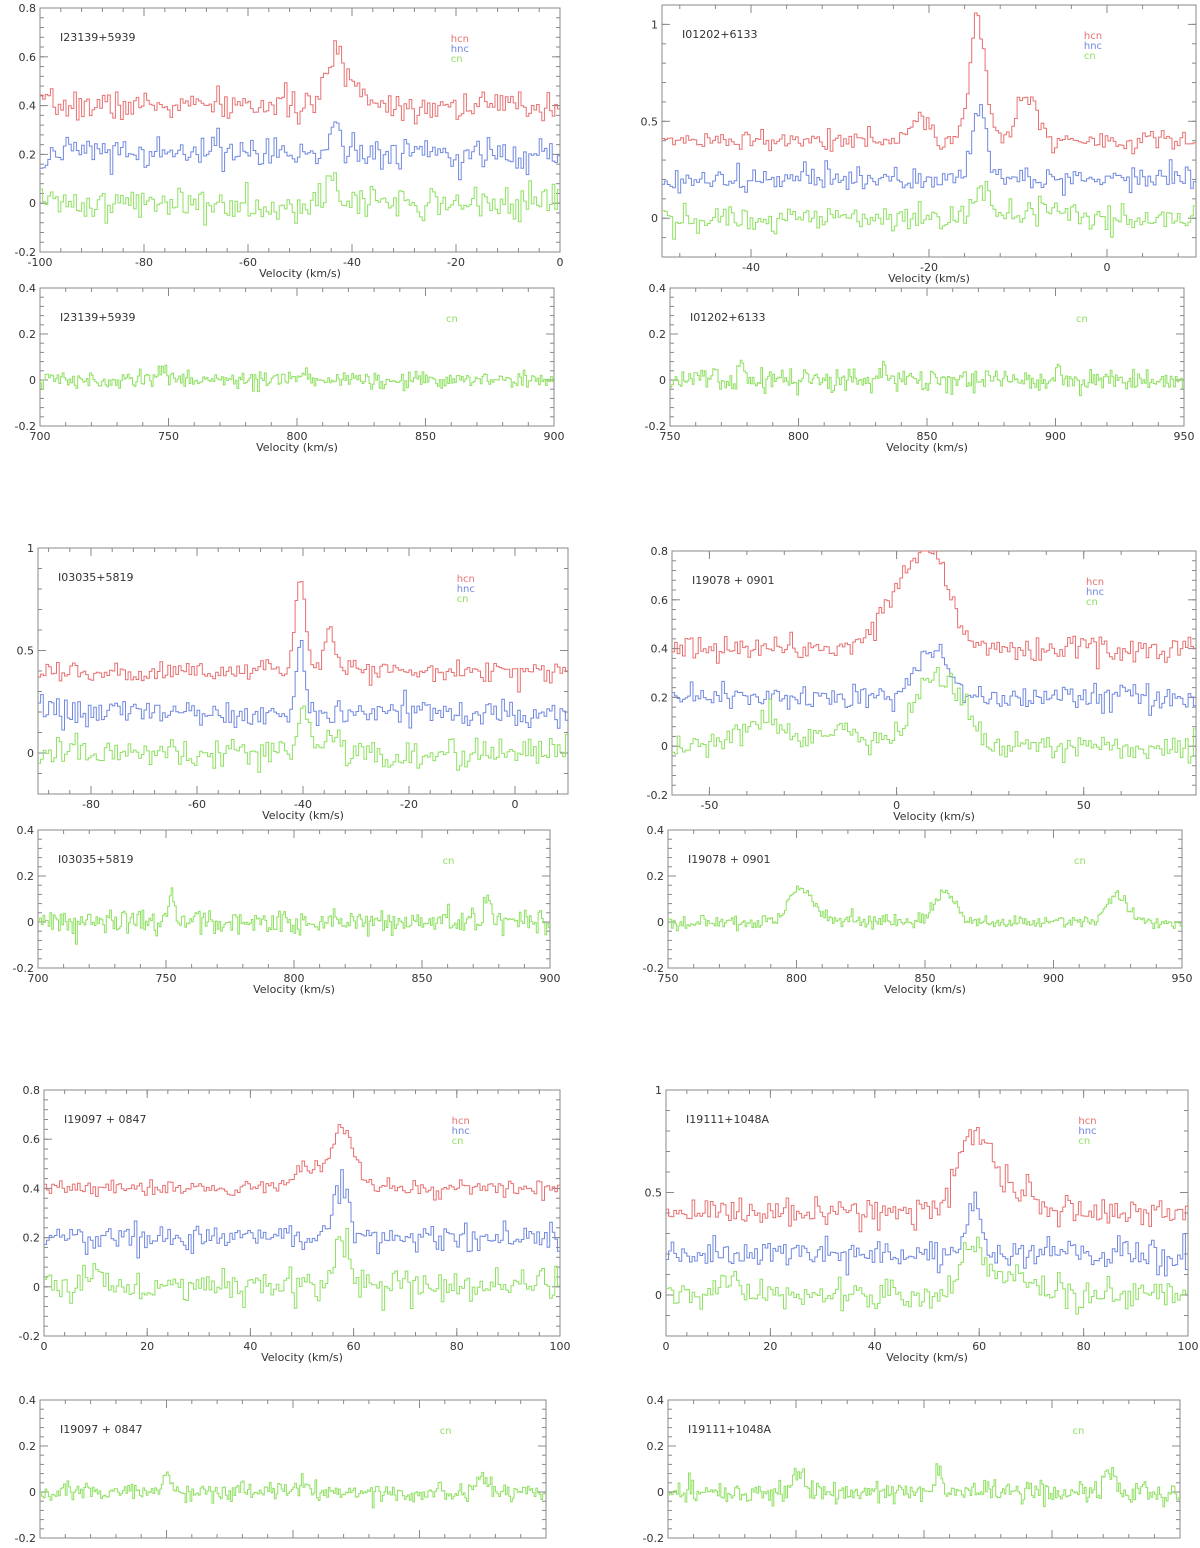 The width and height of the screenshot is (1200, 1548). I want to click on y-tick-label: 0.6, so click(32, 1139).